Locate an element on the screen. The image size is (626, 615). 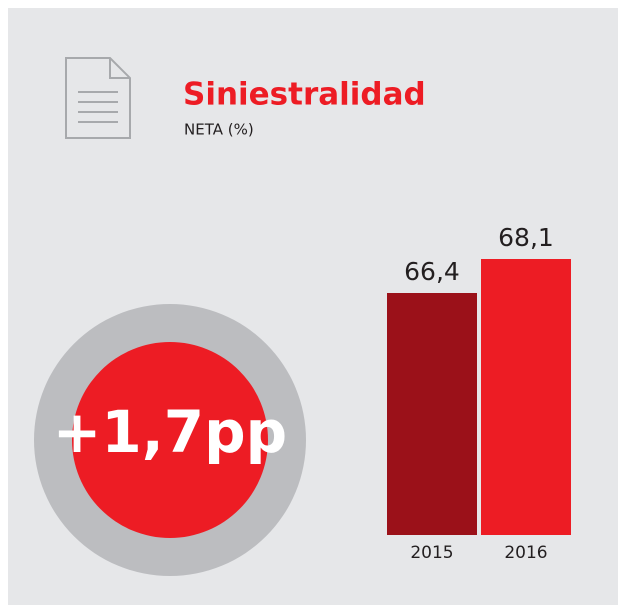
document-icon is located at coordinates (98, 98).